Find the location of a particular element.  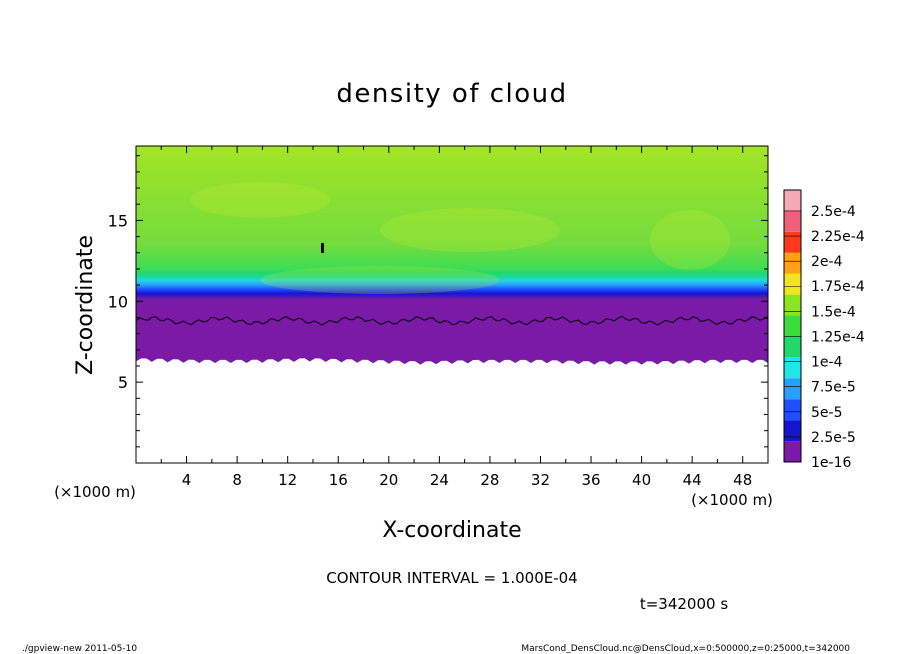

x-tick-label: 24 is located at coordinates (439, 480).